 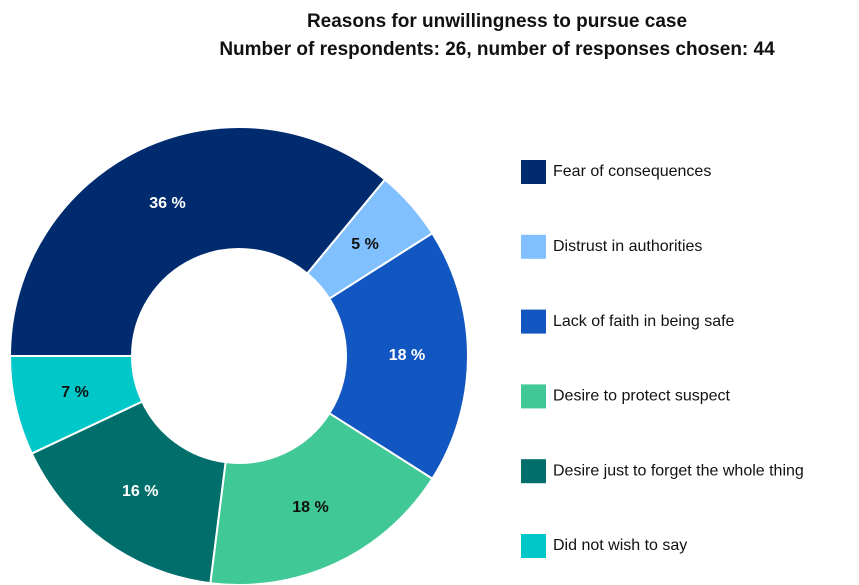 I want to click on data-label: 7 %, so click(x=75, y=392).